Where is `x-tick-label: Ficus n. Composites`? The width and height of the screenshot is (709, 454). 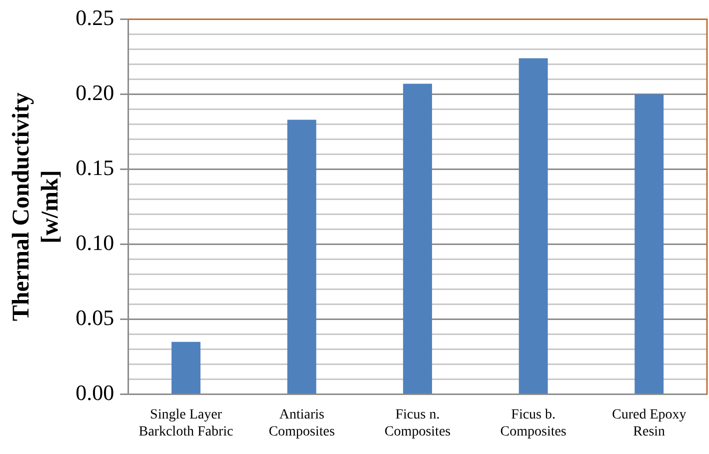
x-tick-label: Ficus n. Composites is located at coordinates (417, 423).